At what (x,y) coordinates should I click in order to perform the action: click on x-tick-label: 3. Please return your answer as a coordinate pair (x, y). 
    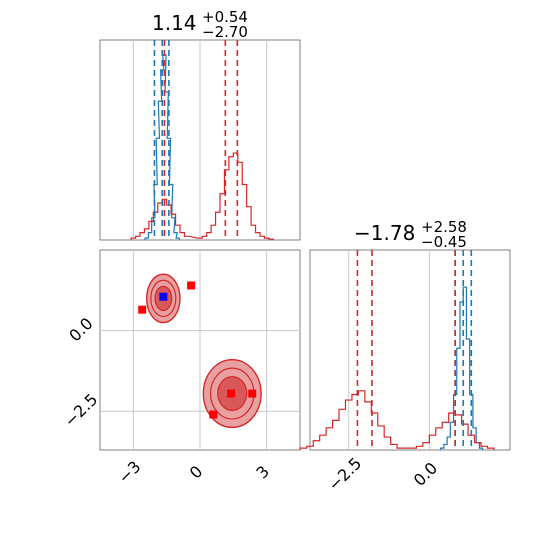
    Looking at the image, I should click on (262, 472).